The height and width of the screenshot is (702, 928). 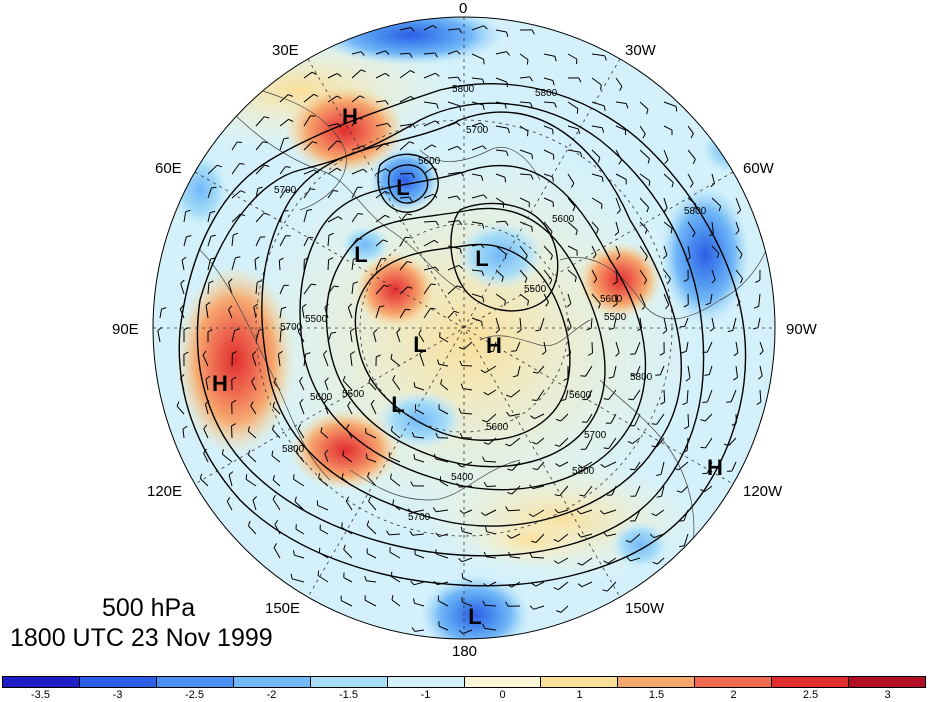 I want to click on colorbar-segment, so click(x=349, y=682).